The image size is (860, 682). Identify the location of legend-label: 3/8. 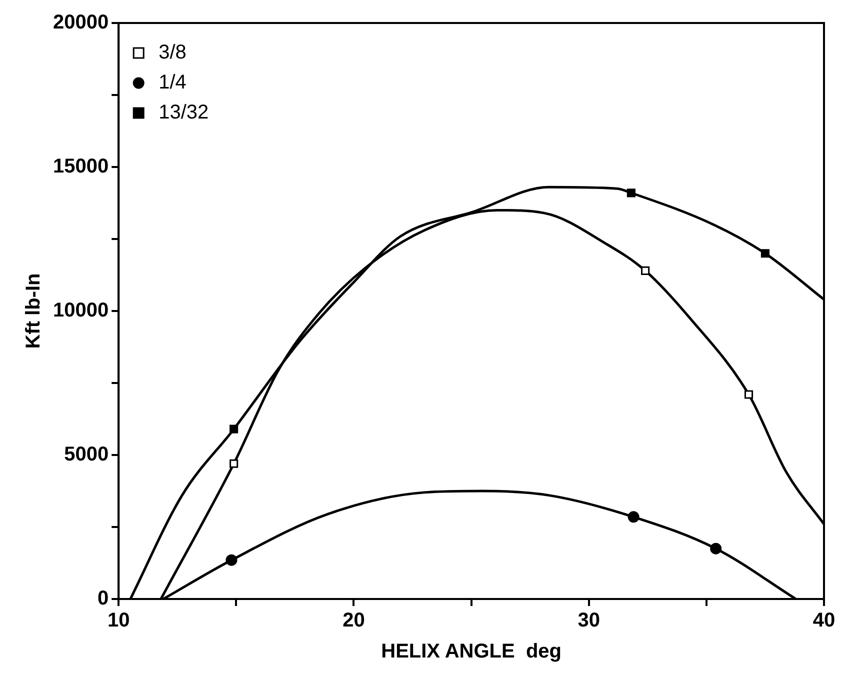
(172, 53).